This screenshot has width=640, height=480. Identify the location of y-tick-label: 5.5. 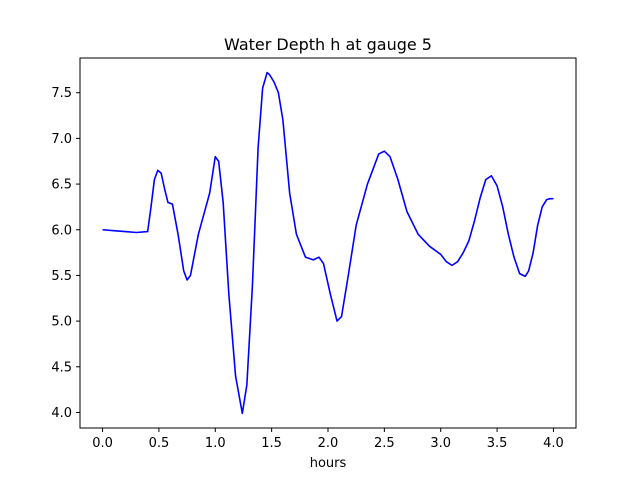
(61, 276).